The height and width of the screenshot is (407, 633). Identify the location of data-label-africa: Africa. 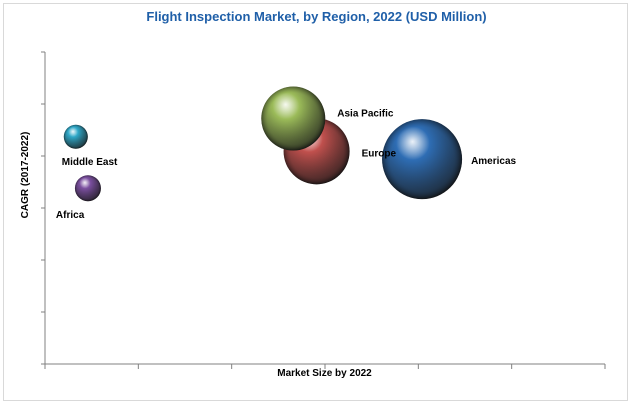
(70, 215).